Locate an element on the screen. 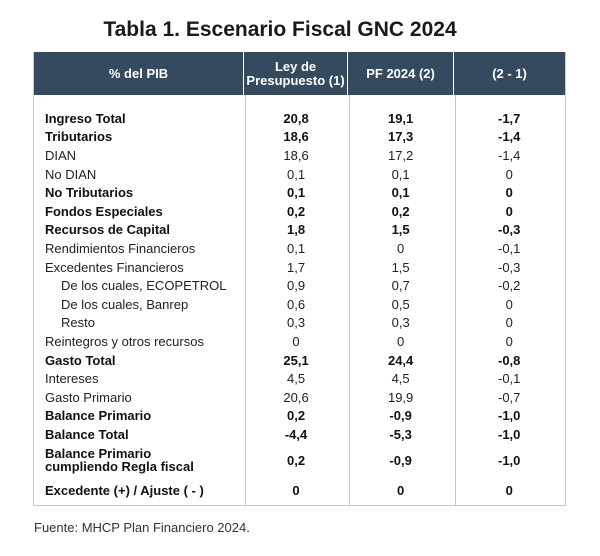 Image resolution: width=600 pixels, height=556 pixels. cell-difference: -1,7 is located at coordinates (509, 118).